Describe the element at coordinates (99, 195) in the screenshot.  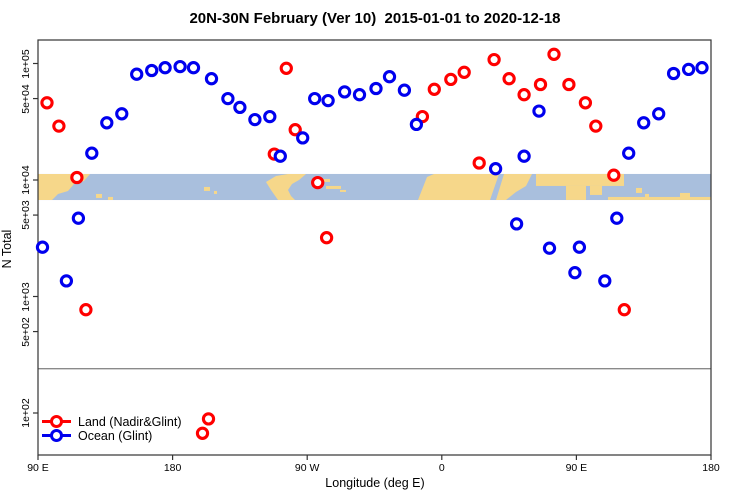
I see `land-island-a` at that location.